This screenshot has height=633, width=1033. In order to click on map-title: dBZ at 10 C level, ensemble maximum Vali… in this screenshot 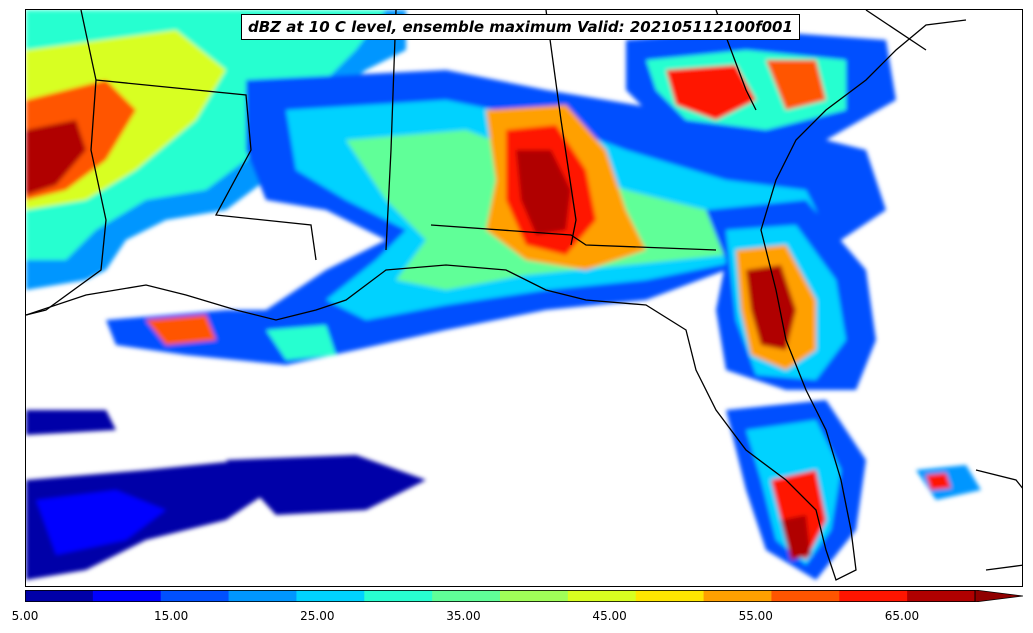, I will do `click(520, 27)`.